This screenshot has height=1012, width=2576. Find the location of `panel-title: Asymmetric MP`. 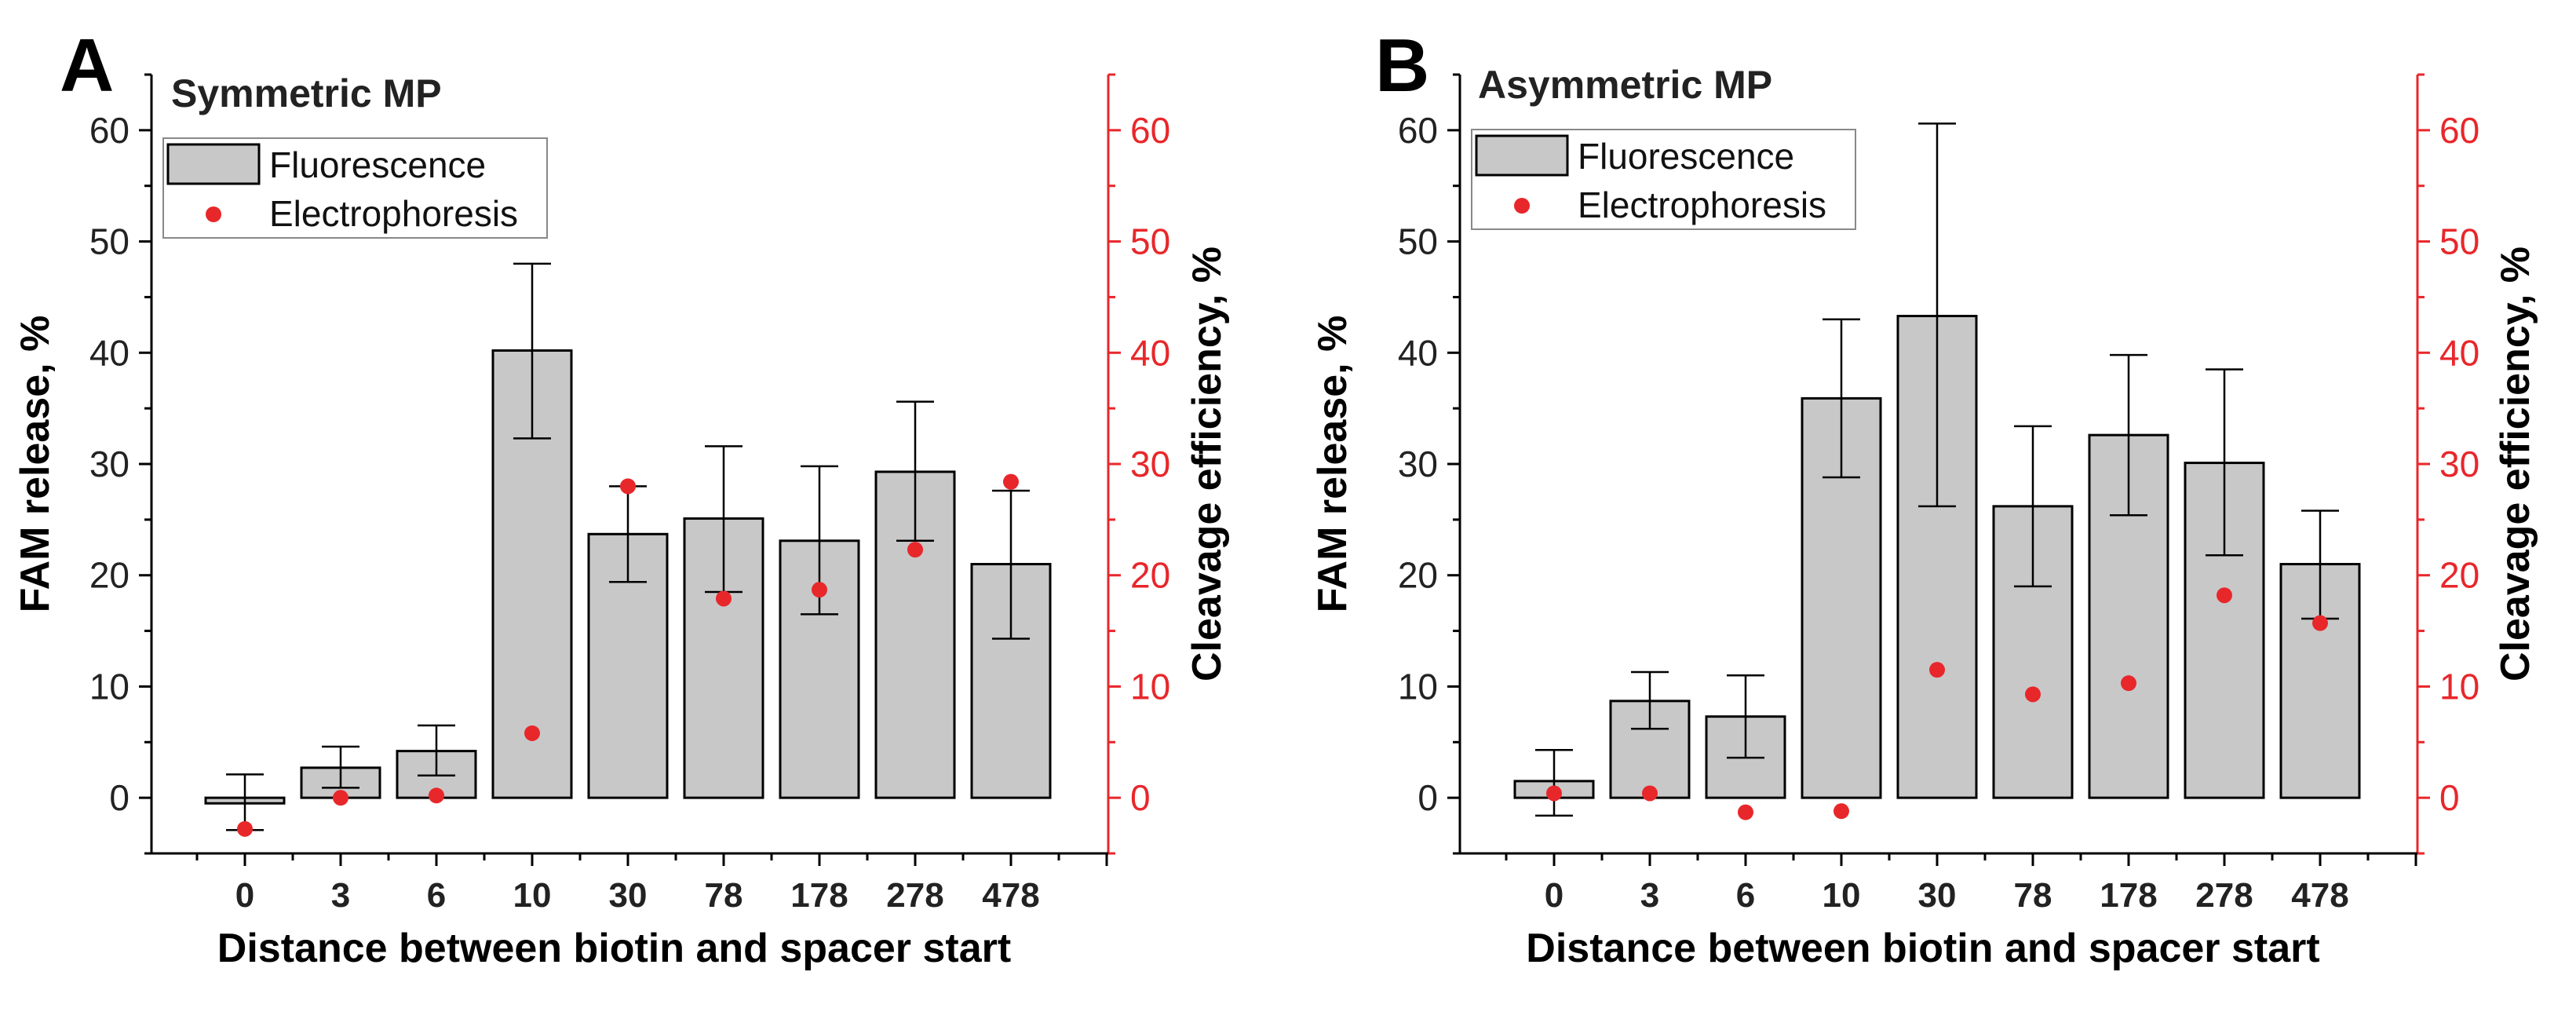

panel-title: Asymmetric MP is located at coordinates (1625, 85).